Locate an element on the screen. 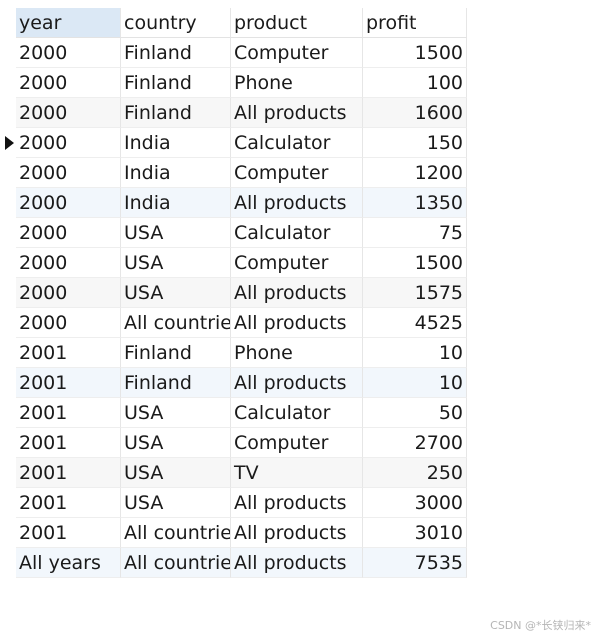 This screenshot has height=639, width=597. table-row: 2001 USA TV 250 is located at coordinates (233, 473).